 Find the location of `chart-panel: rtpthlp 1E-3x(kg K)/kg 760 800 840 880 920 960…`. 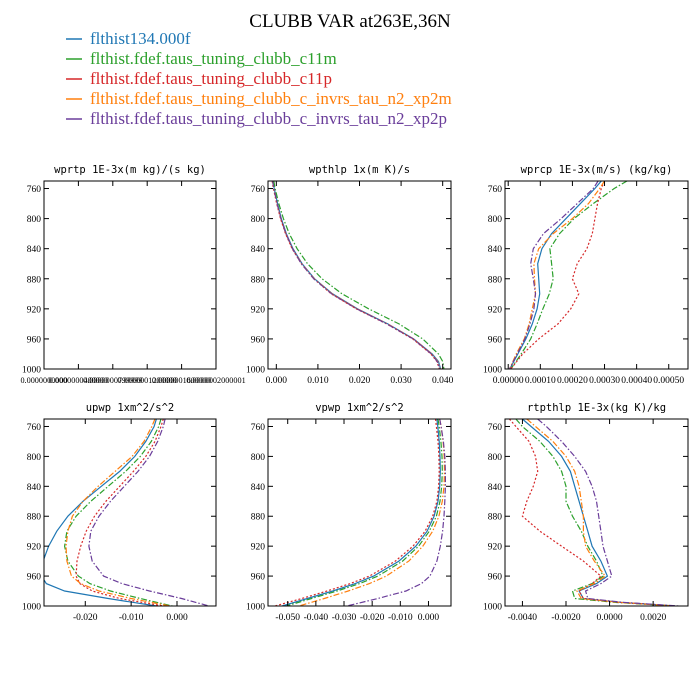

chart-panel: rtpthlp 1E-3x(kg K)/kg 760 800 840 880 920 960… is located at coordinates (586, 512).